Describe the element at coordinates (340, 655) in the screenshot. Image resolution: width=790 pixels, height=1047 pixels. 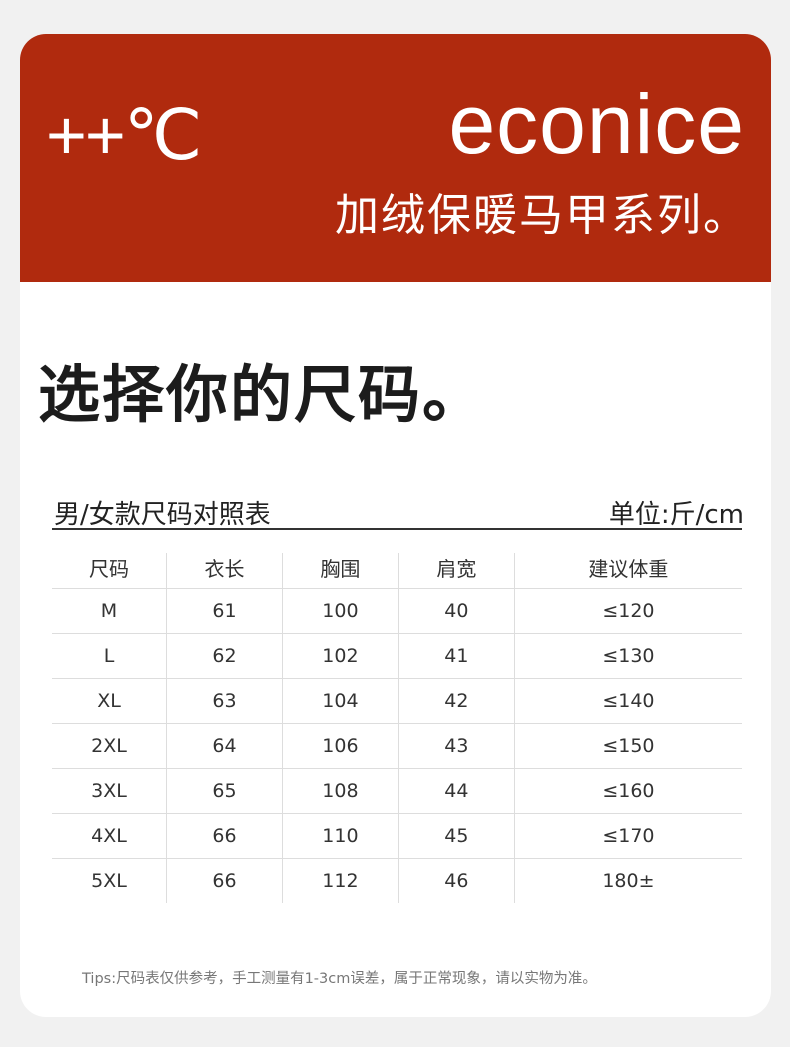
I see `table-cell: 102` at that location.